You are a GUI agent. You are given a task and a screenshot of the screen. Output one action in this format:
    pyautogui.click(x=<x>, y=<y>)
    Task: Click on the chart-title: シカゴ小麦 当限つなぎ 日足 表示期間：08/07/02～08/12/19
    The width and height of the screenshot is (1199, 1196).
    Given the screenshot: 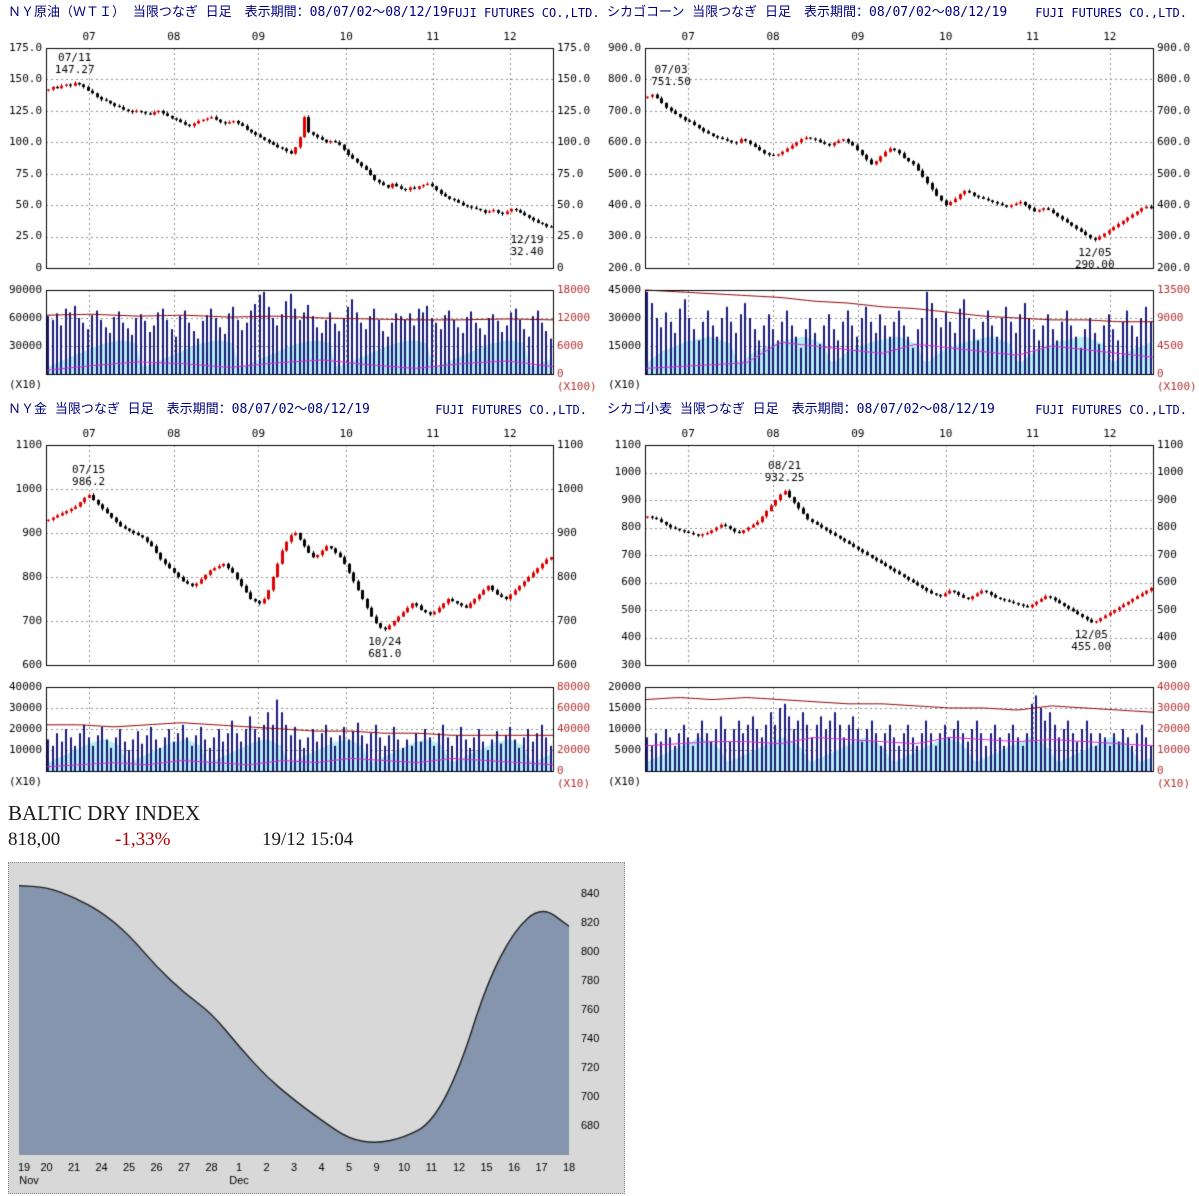 What is the action you would take?
    pyautogui.click(x=801, y=409)
    